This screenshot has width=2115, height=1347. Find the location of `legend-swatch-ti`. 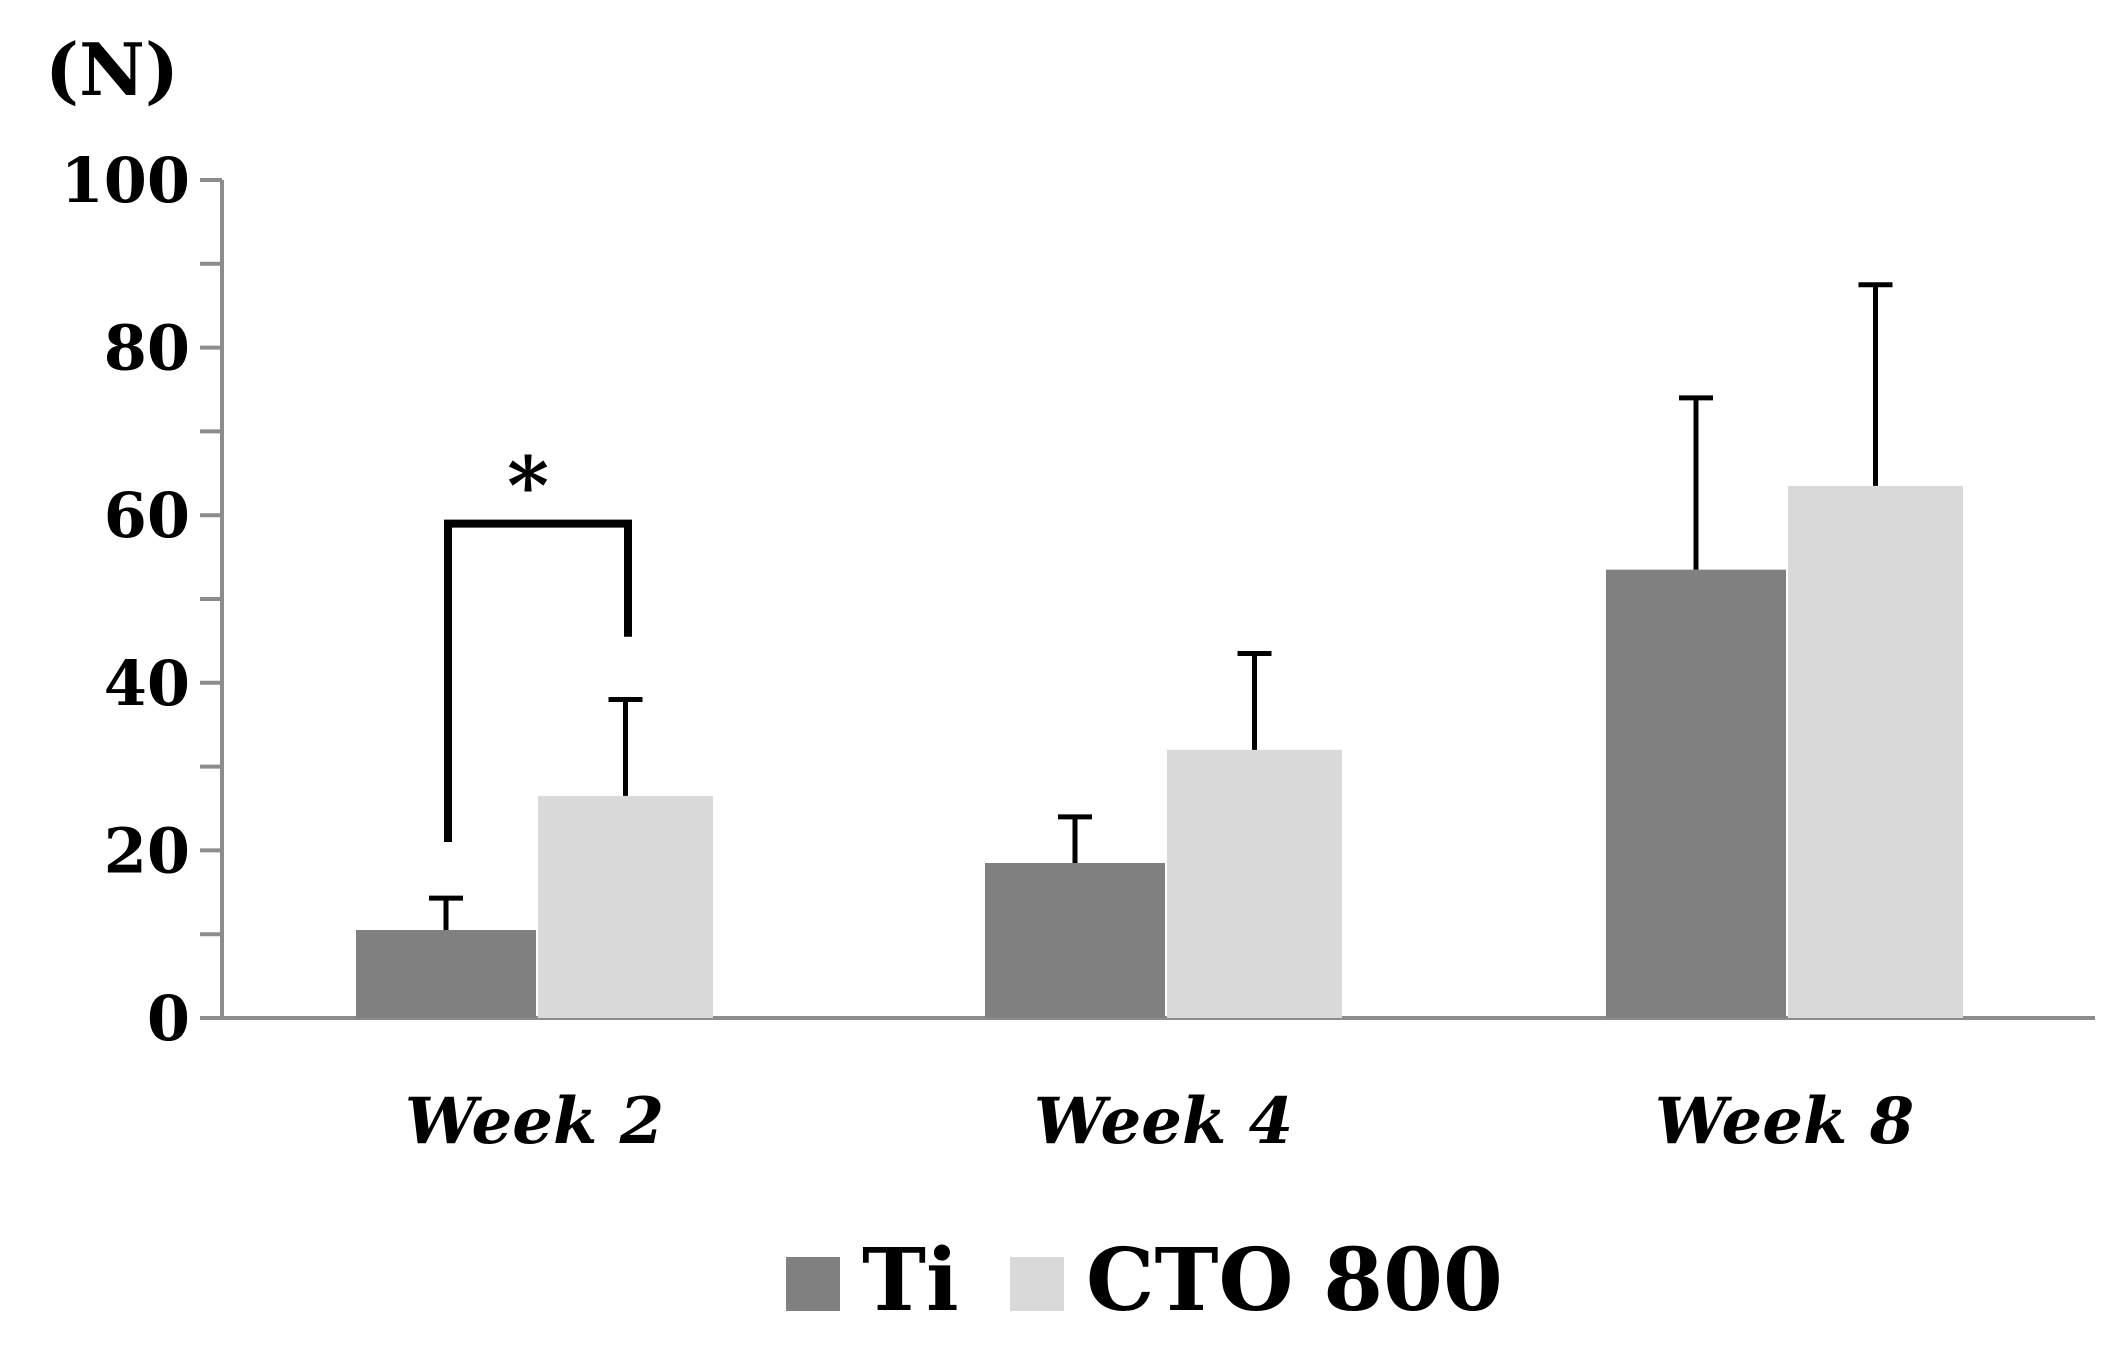

legend-swatch-ti is located at coordinates (813, 1284).